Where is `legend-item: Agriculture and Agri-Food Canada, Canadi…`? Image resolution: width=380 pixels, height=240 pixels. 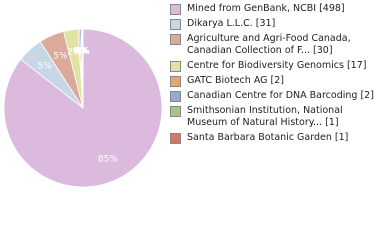 legend-item: Agriculture and Agri-Food Canada, Canadi… is located at coordinates (272, 45).